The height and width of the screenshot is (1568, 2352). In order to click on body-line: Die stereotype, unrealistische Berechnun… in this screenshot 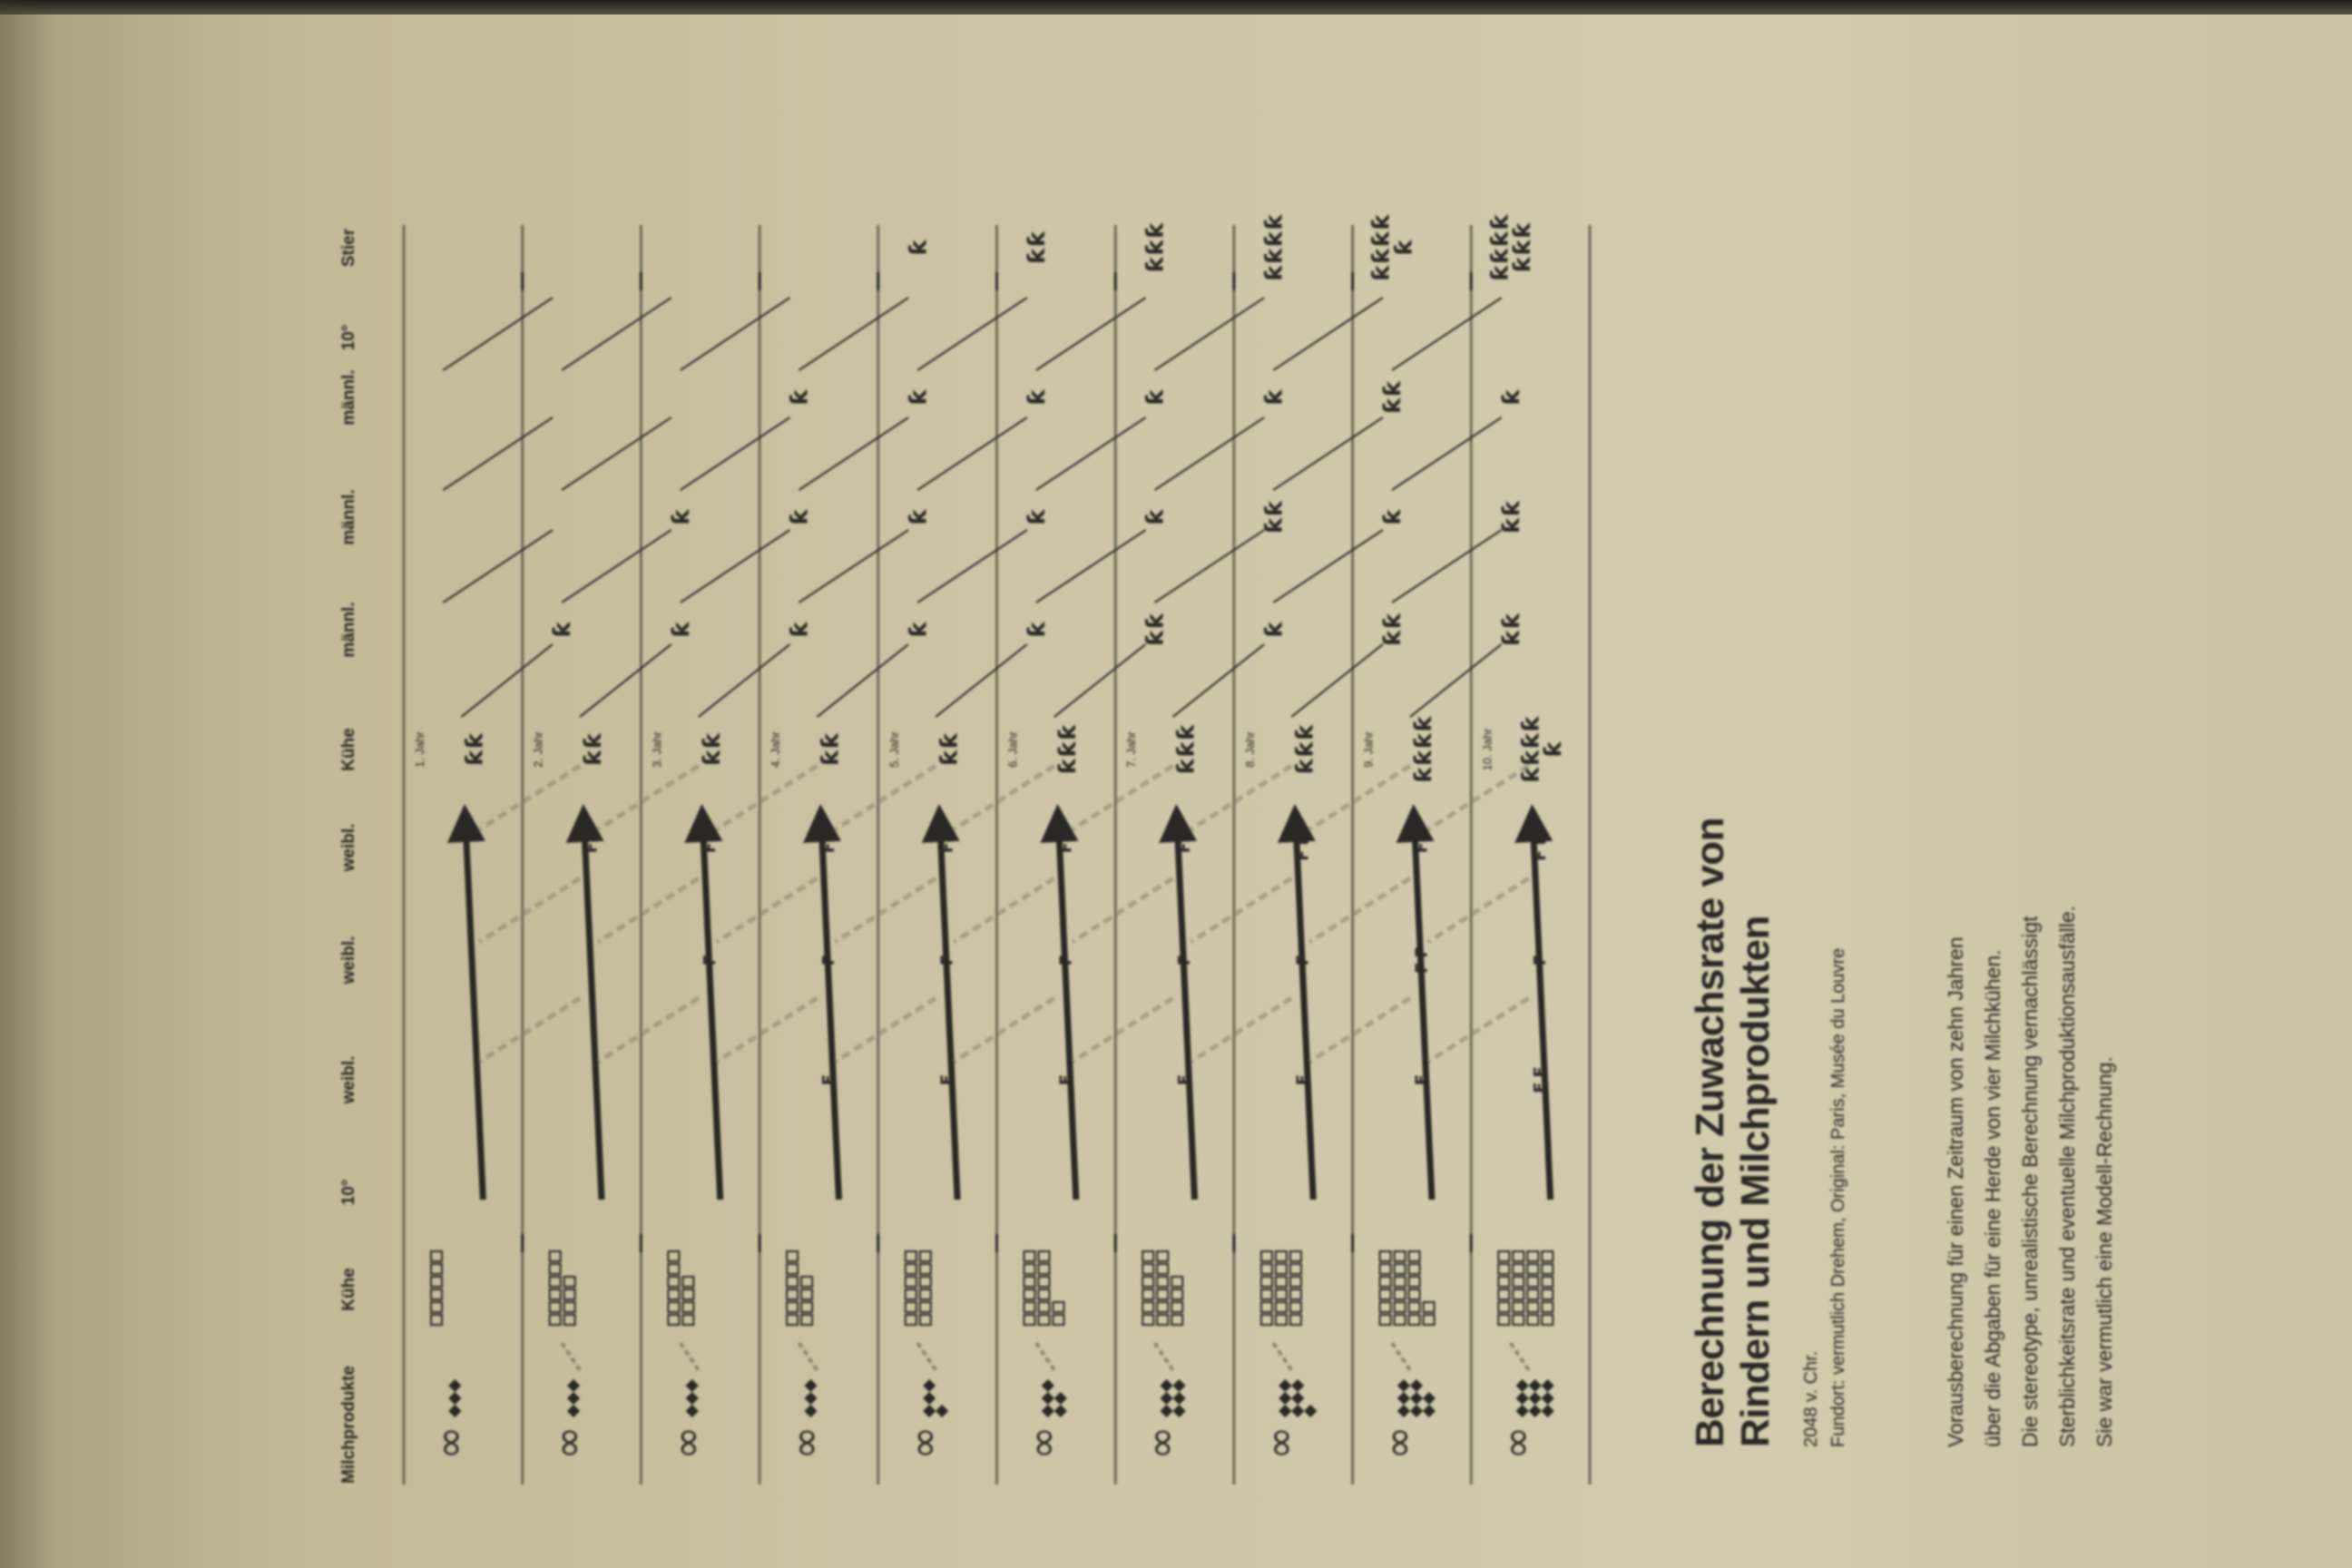, I will do `click(2030, 1181)`.